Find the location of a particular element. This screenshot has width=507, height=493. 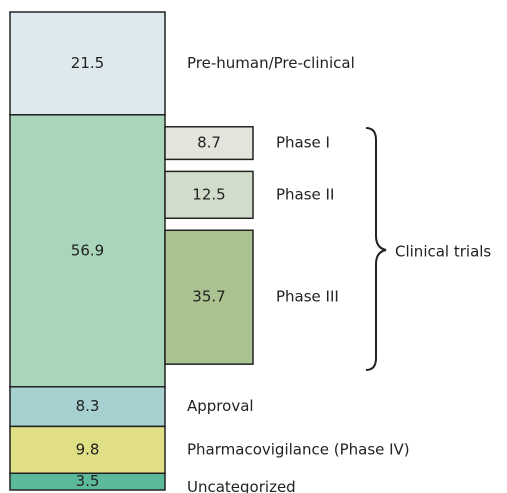

sub-segment-value: 8.7 is located at coordinates (209, 143).